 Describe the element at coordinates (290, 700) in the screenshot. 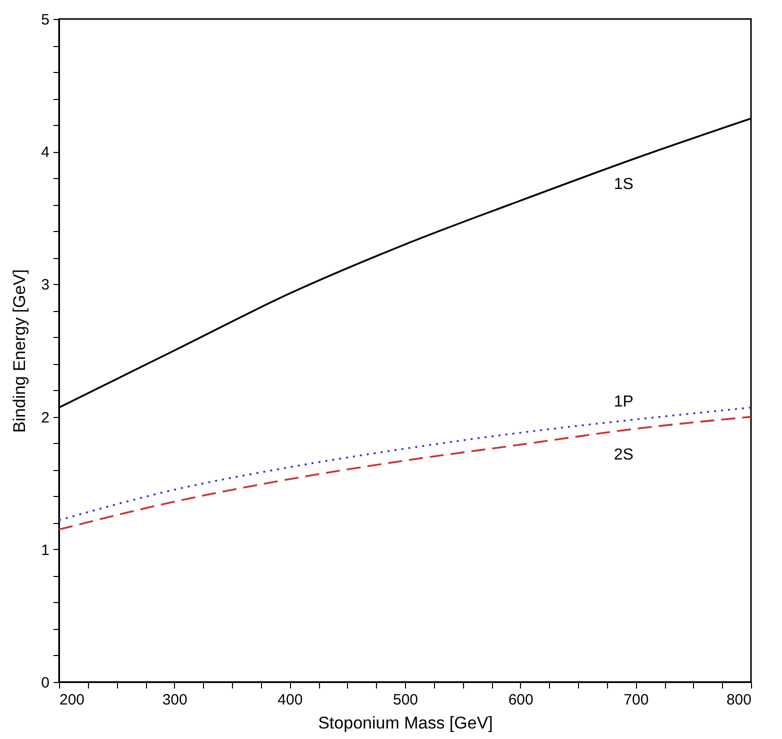

I see `x-tick-label: 400` at that location.